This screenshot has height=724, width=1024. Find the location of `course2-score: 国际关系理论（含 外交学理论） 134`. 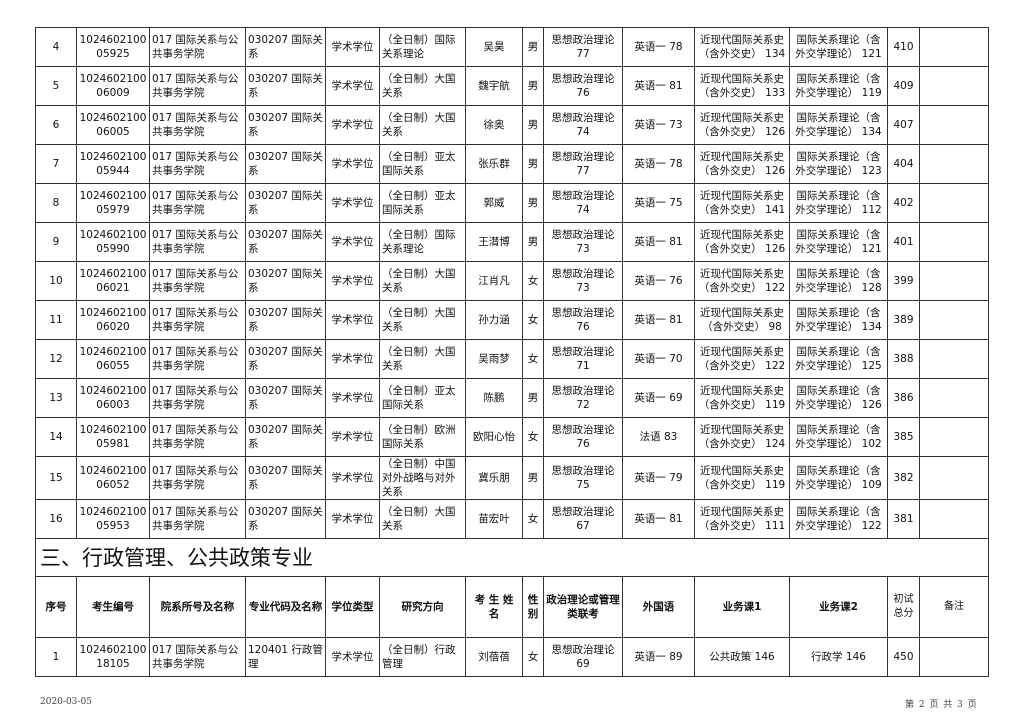

course2-score: 国际关系理论（含 外交学理论） 134 is located at coordinates (838, 125).